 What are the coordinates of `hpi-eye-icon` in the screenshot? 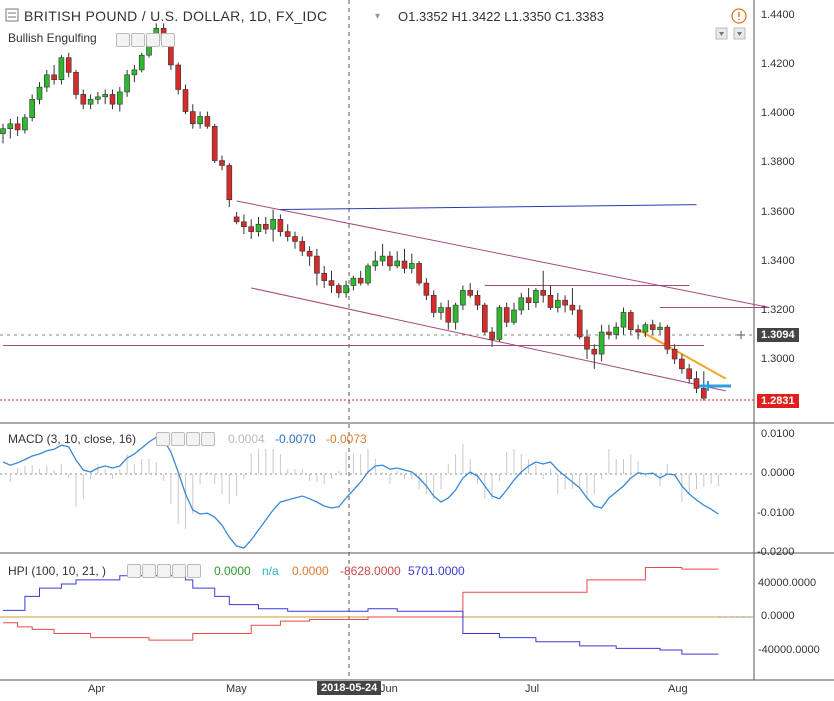 It's located at (134, 571).